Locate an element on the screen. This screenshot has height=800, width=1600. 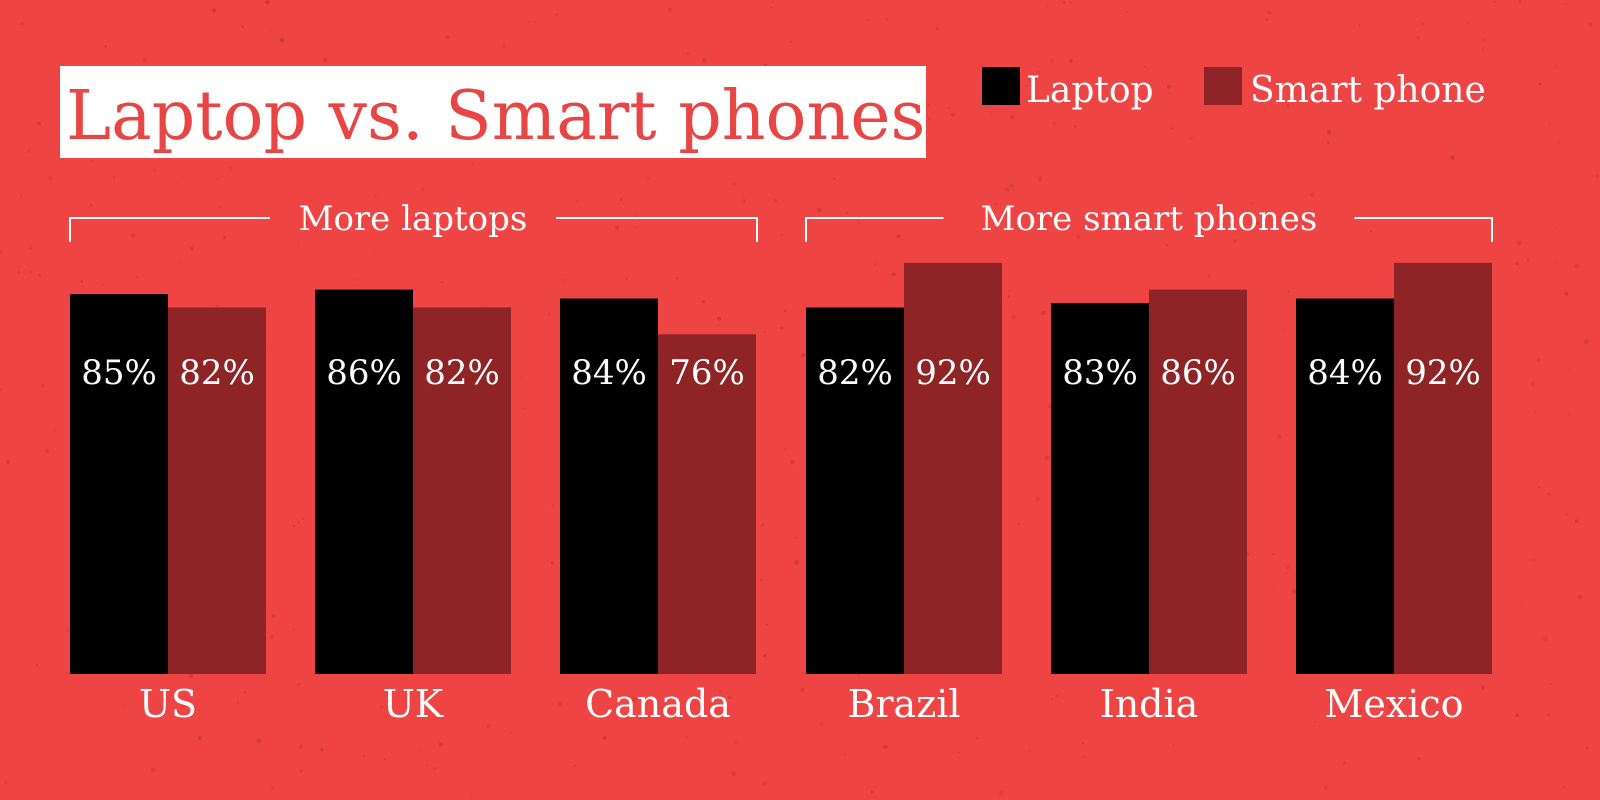
bar-laptop-india is located at coordinates (1100, 488).